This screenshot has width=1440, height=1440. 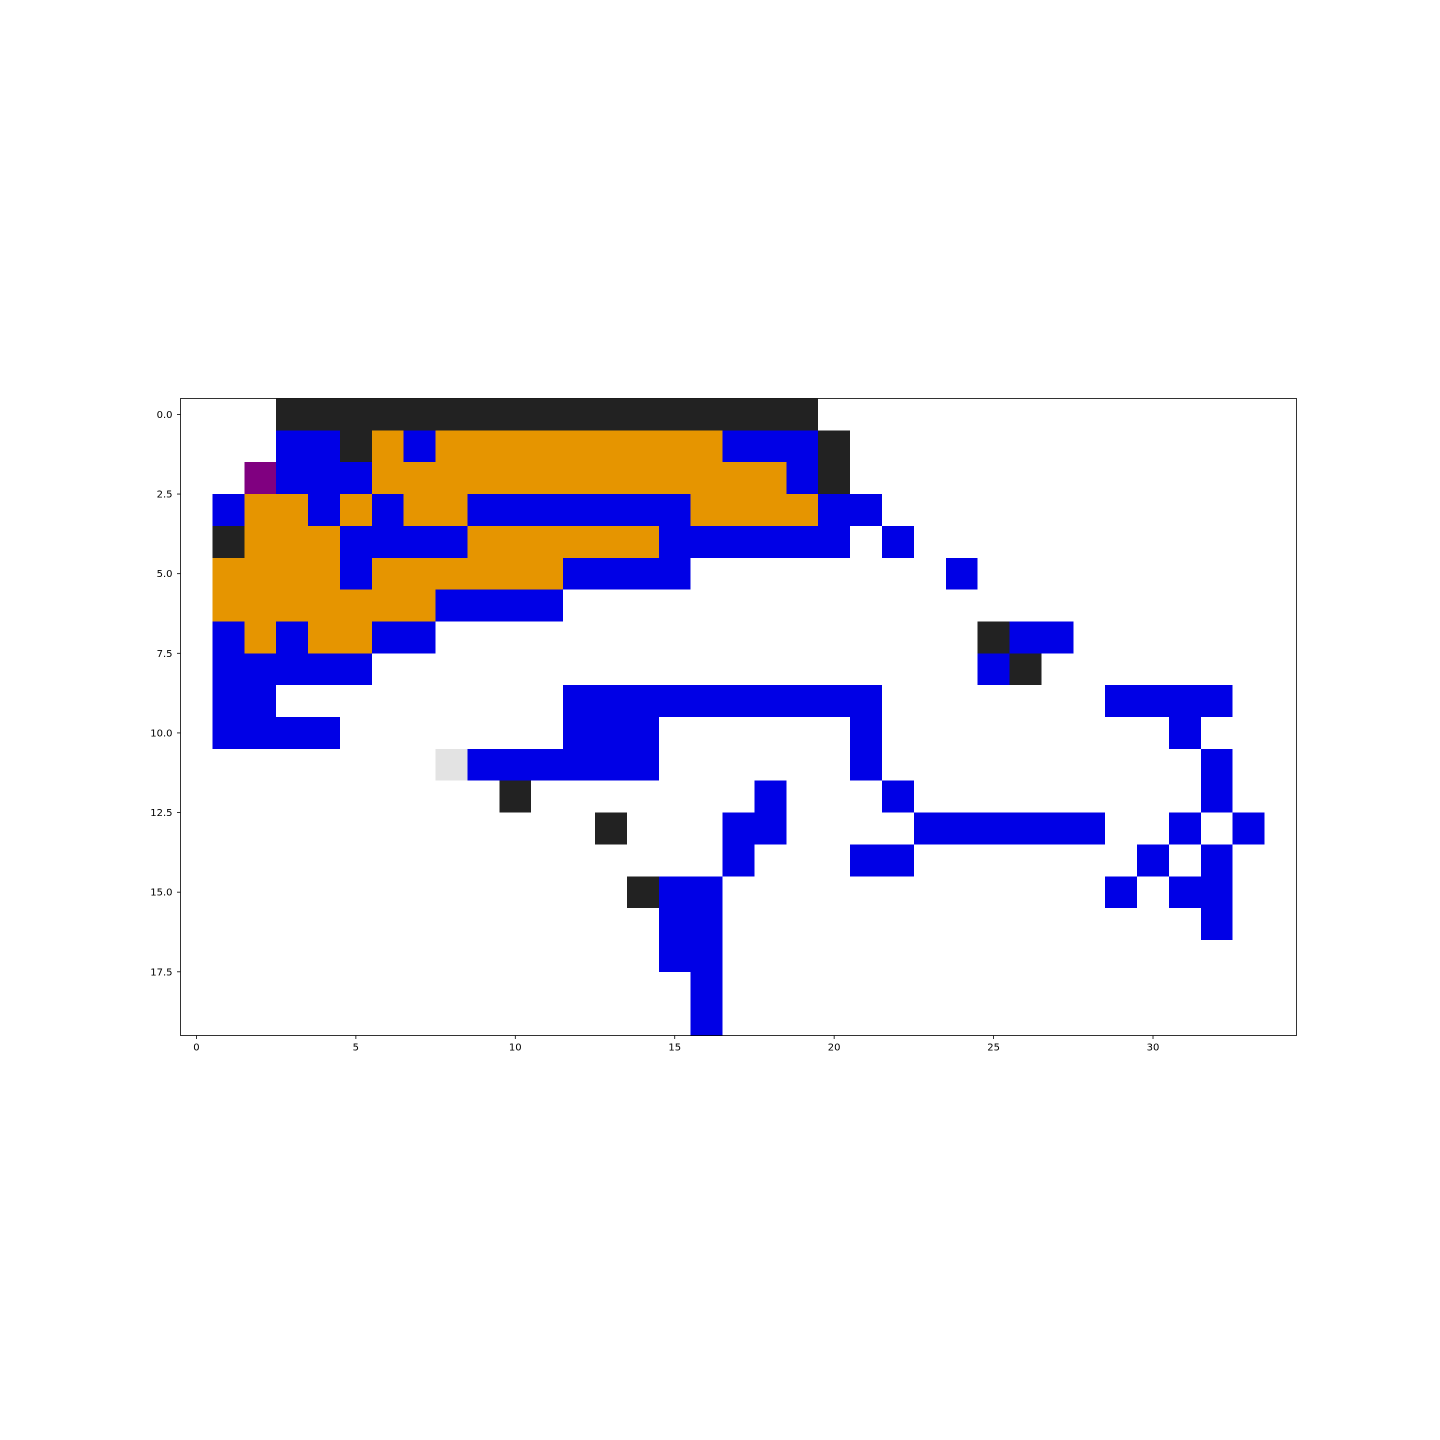 What do you see at coordinates (165, 495) in the screenshot?
I see `y-tick-label: 2.5` at bounding box center [165, 495].